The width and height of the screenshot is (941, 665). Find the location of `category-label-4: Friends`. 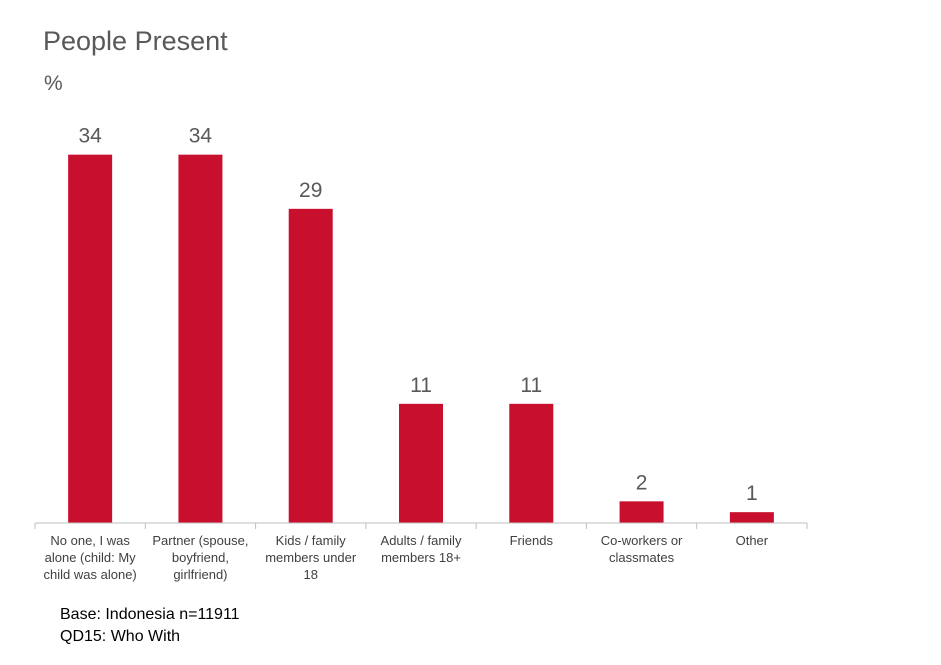

category-label-4: Friends is located at coordinates (532, 540).